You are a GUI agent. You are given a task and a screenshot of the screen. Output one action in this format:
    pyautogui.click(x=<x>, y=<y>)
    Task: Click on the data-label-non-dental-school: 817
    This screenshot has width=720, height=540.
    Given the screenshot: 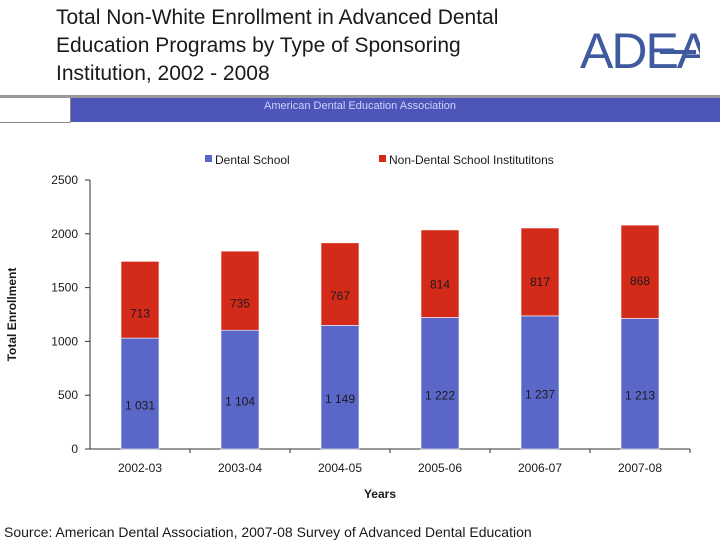 What is the action you would take?
    pyautogui.click(x=540, y=282)
    